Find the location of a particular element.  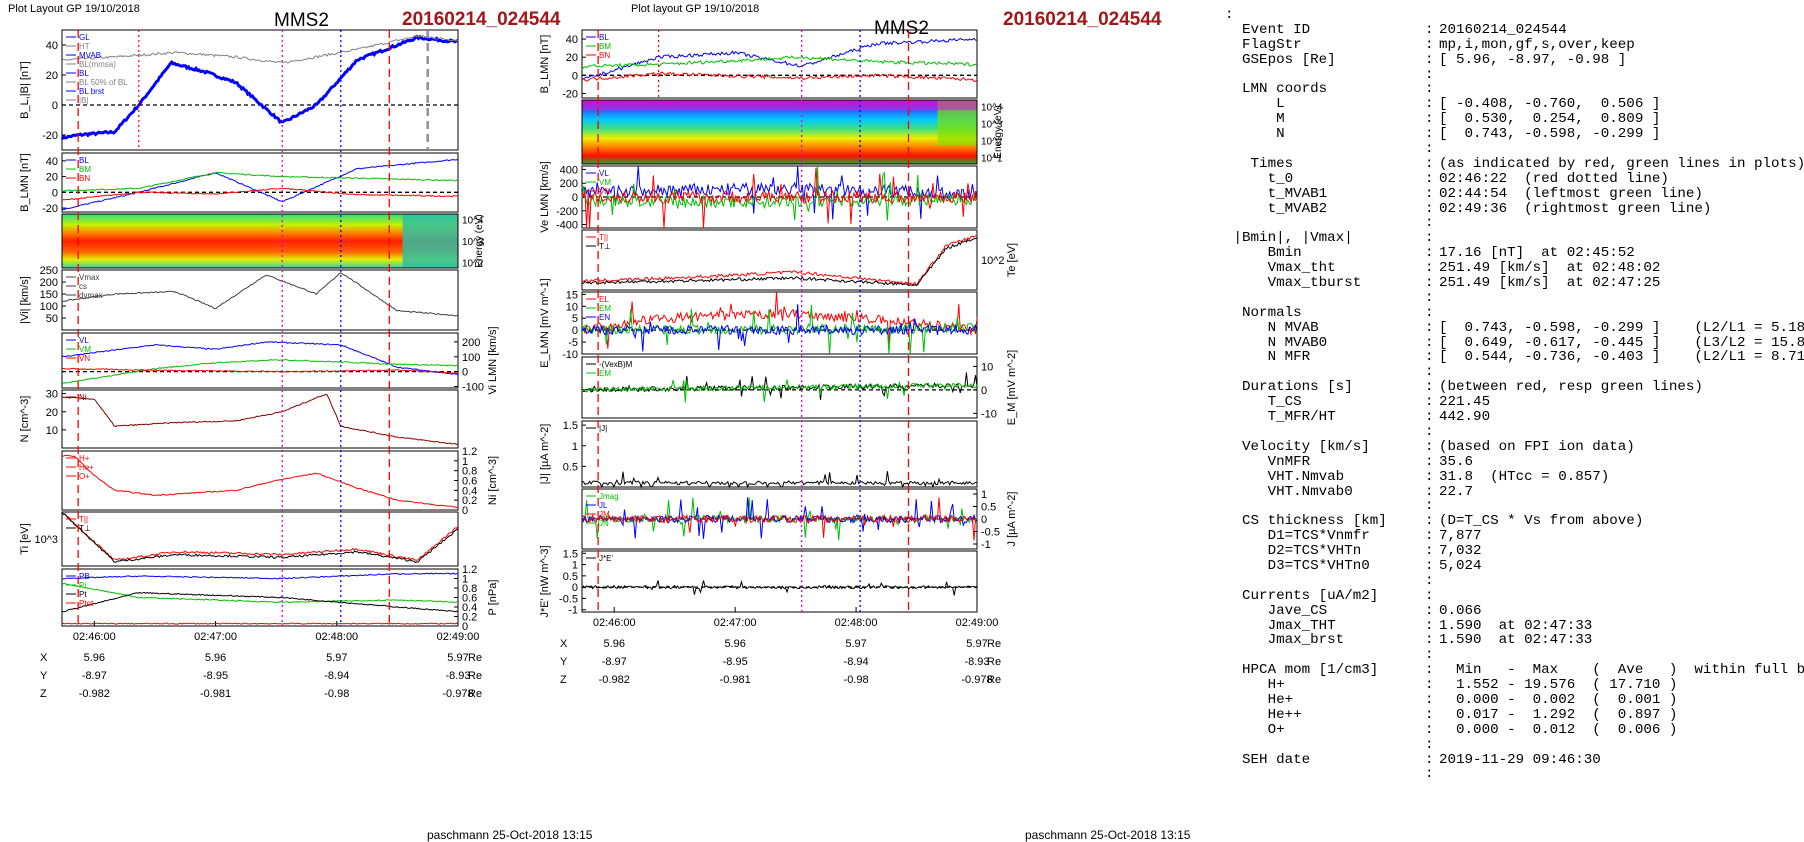

legend-label: T|| is located at coordinates (603, 237).